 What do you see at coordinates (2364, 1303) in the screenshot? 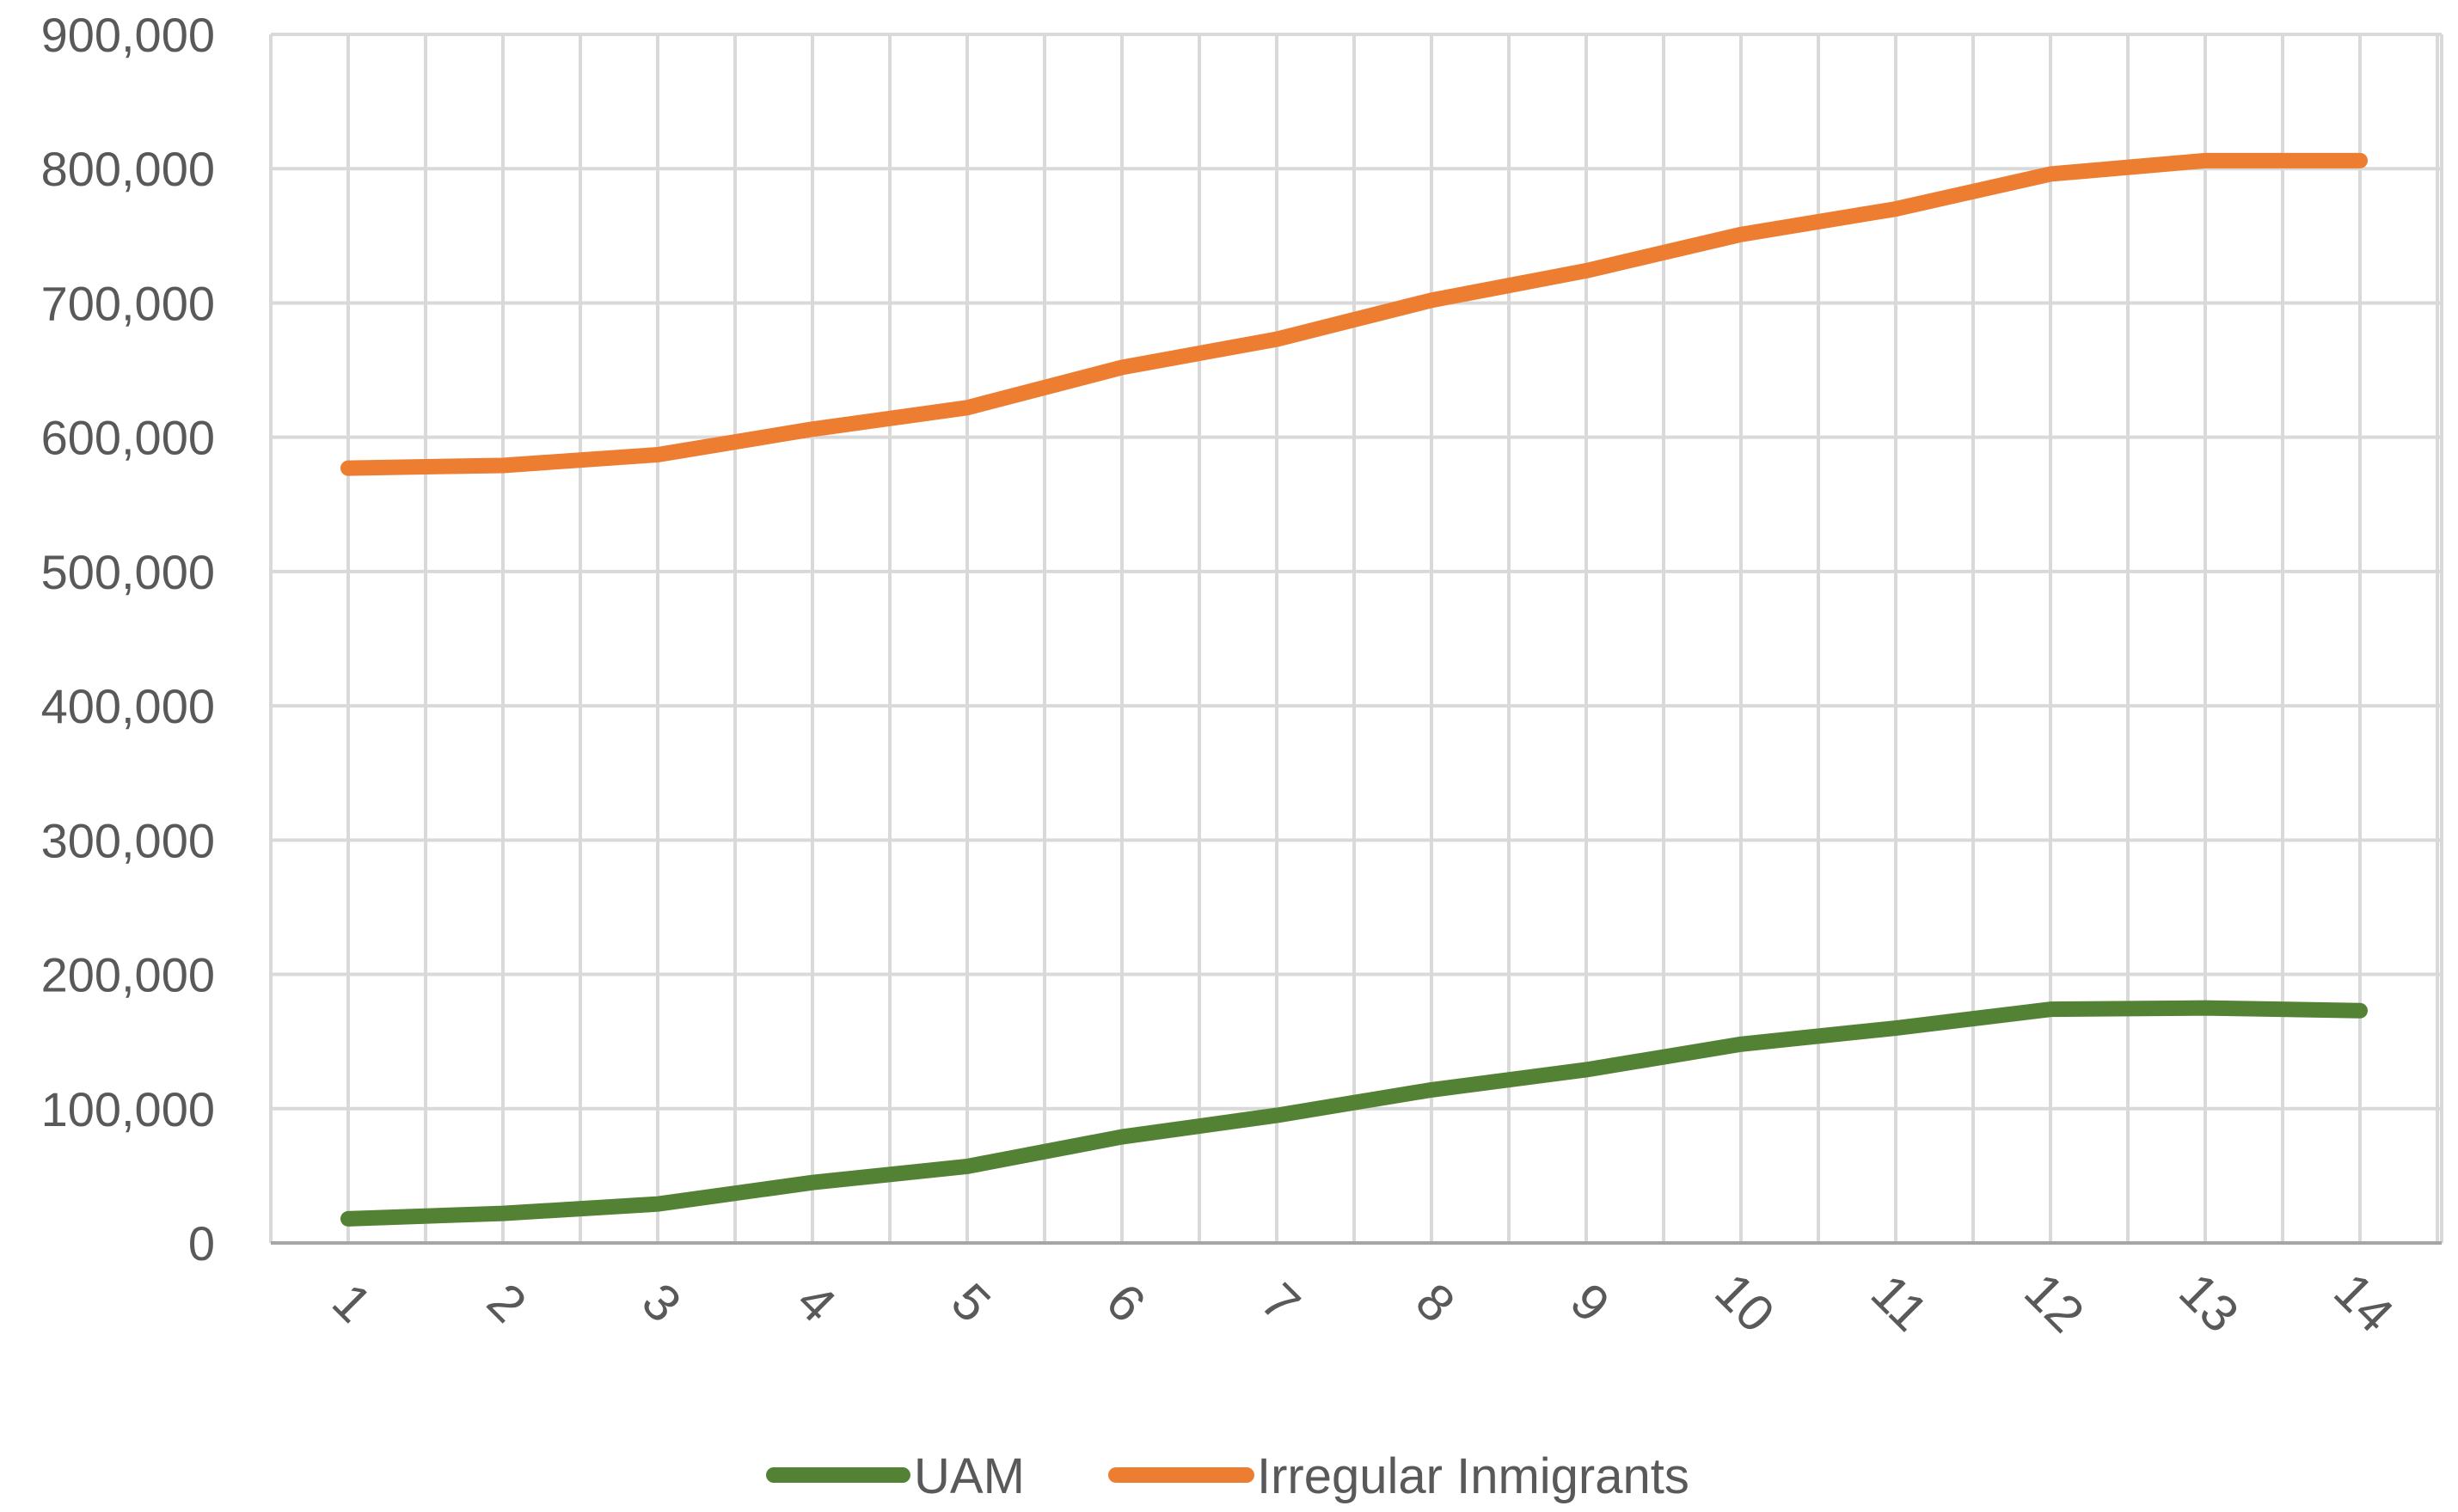
I see `x-tick-label: 14` at bounding box center [2364, 1303].